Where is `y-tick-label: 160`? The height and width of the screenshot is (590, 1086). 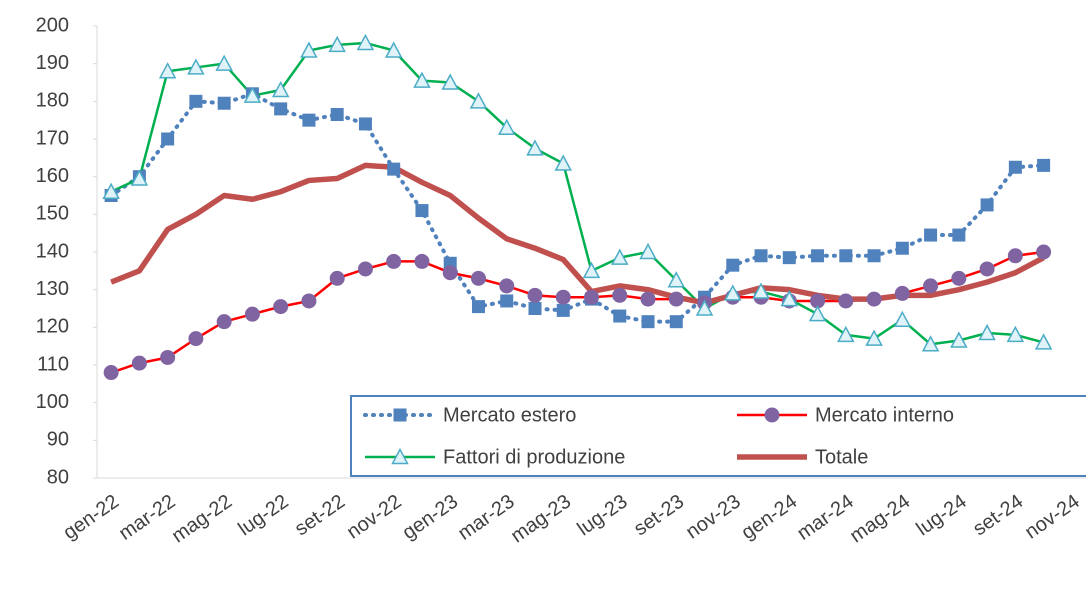 y-tick-label: 160 is located at coordinates (52, 176).